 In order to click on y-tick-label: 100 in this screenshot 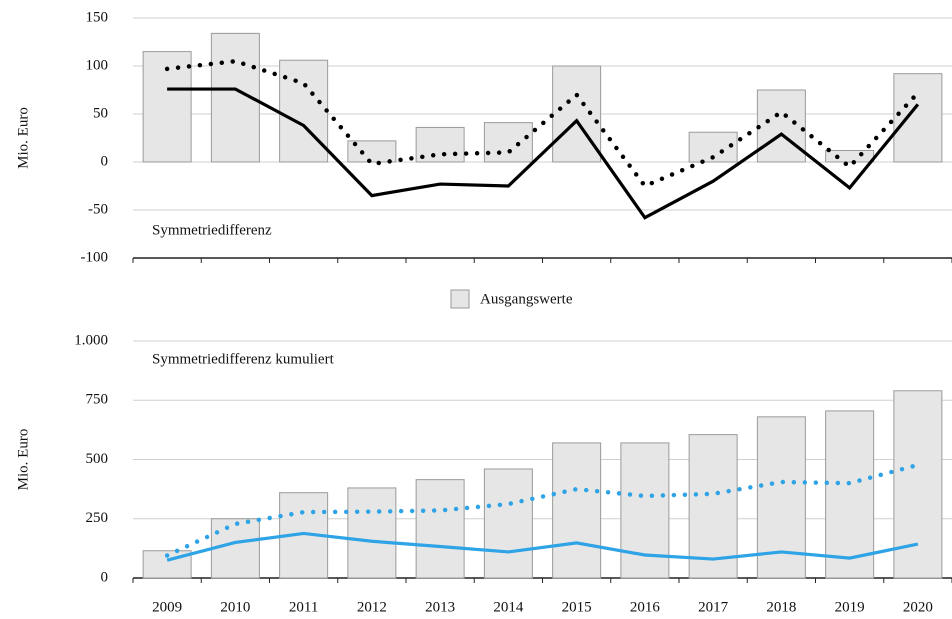, I will do `click(97, 65)`.